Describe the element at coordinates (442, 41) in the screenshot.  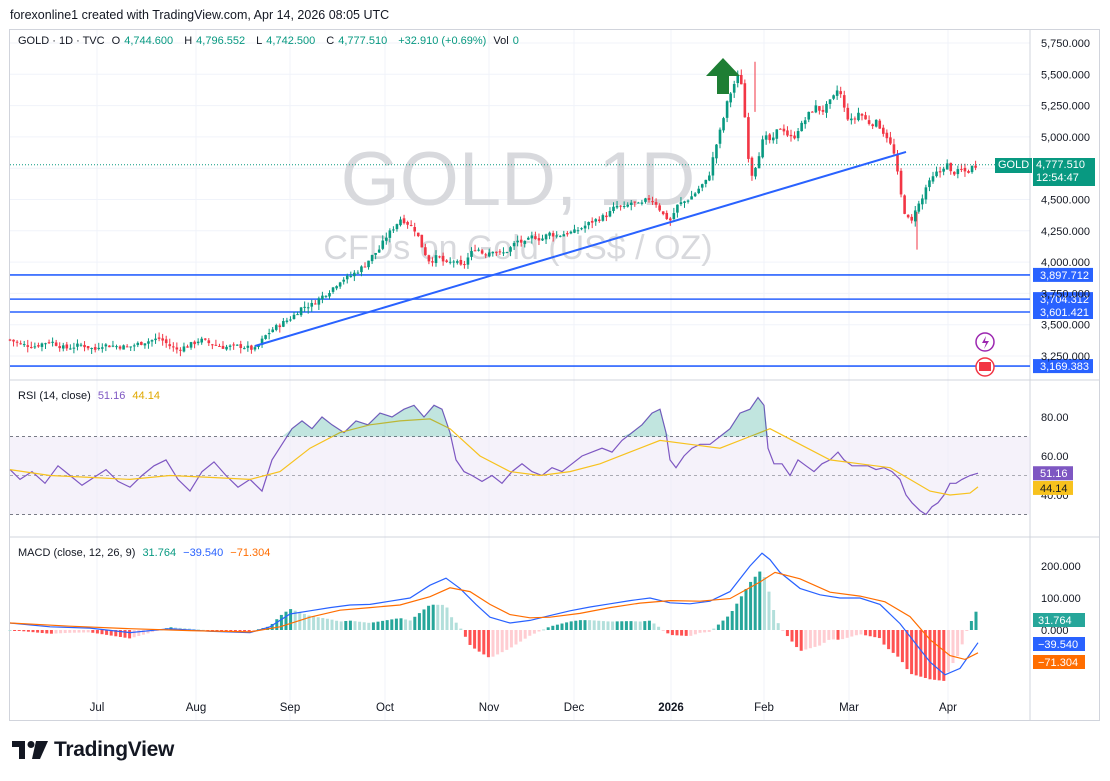
I see `change-value: +32.910 (+0.69%)` at that location.